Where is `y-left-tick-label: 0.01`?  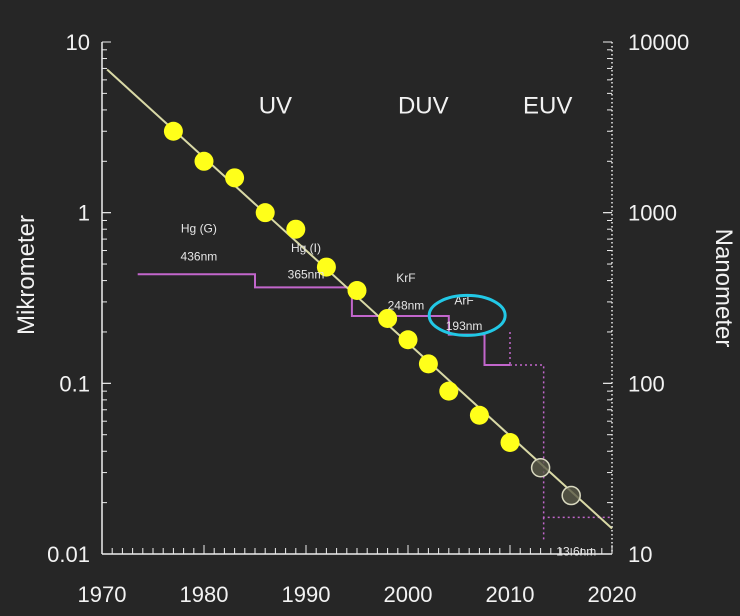
y-left-tick-label: 0.01 is located at coordinates (68, 554).